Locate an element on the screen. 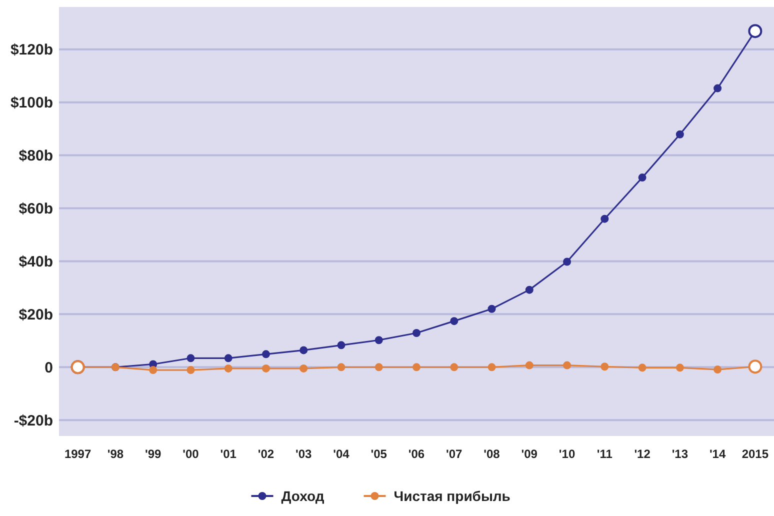 The image size is (774, 516). x-tick-label: '14 is located at coordinates (717, 454).